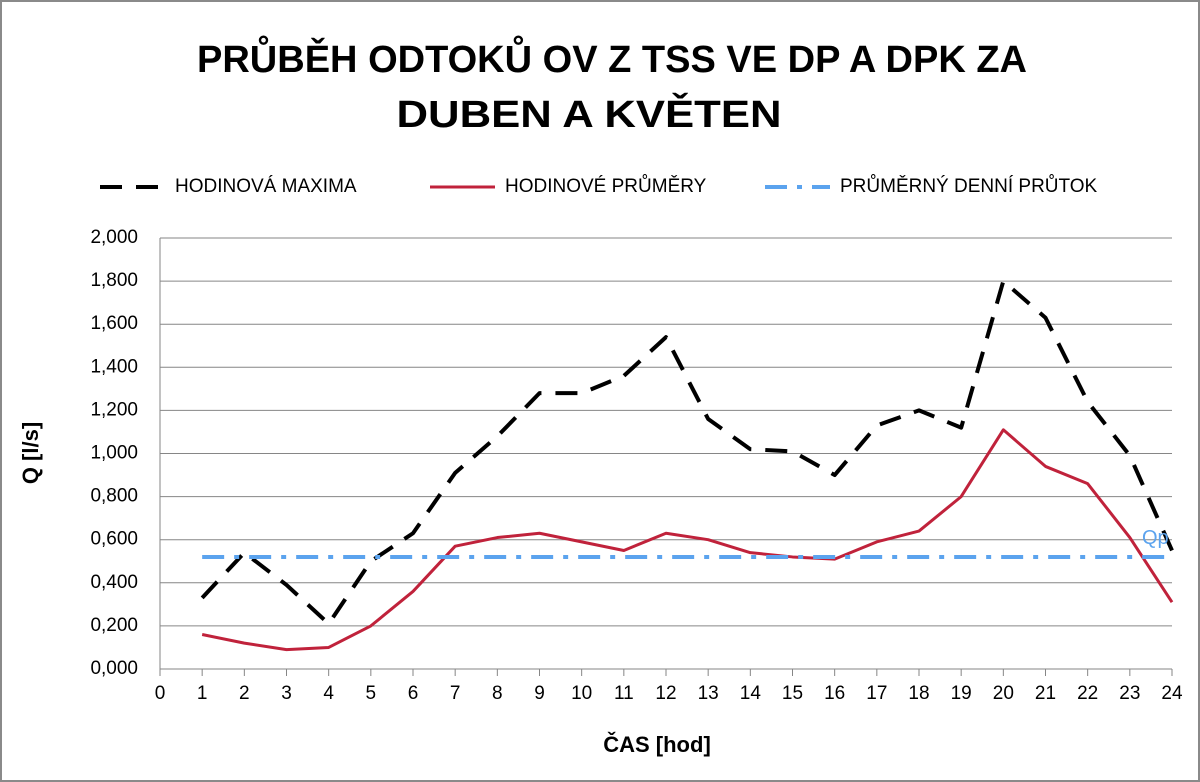 The width and height of the screenshot is (1200, 782). What do you see at coordinates (876, 693) in the screenshot?
I see `x-tick-label: 17` at bounding box center [876, 693].